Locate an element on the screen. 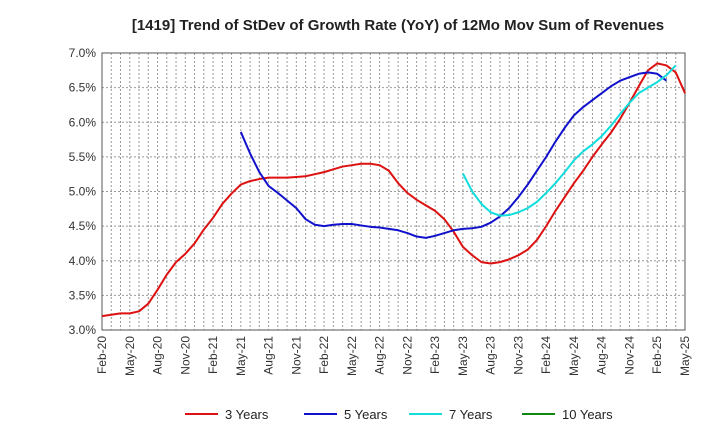 Image resolution: width=720 pixels, height=440 pixels. x-tick-label: May-24 is located at coordinates (574, 356).